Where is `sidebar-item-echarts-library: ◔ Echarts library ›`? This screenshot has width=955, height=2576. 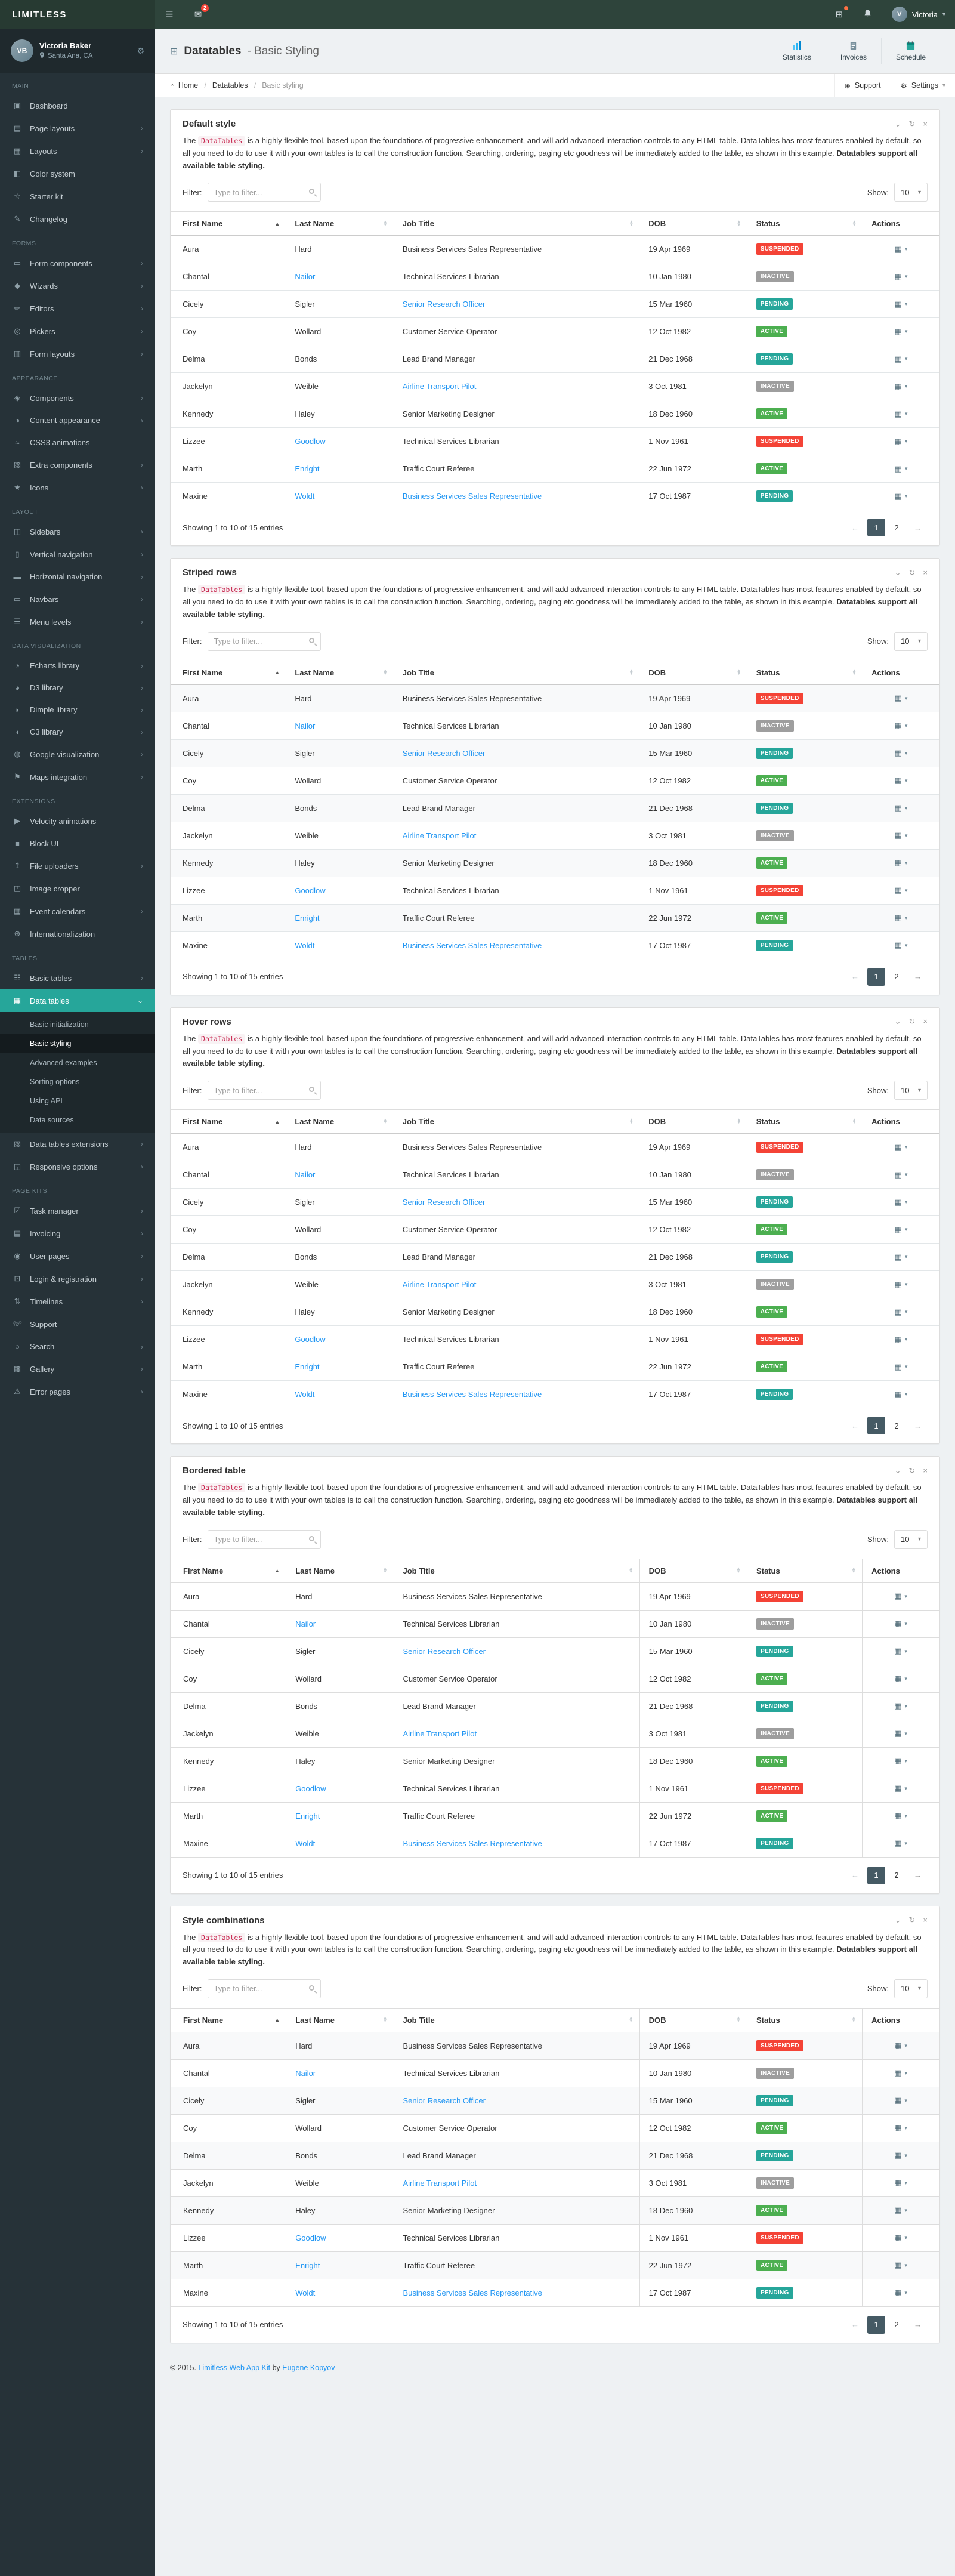
sidebar-item-echarts-library: ◔ Echarts library › is located at coordinates (77, 666).